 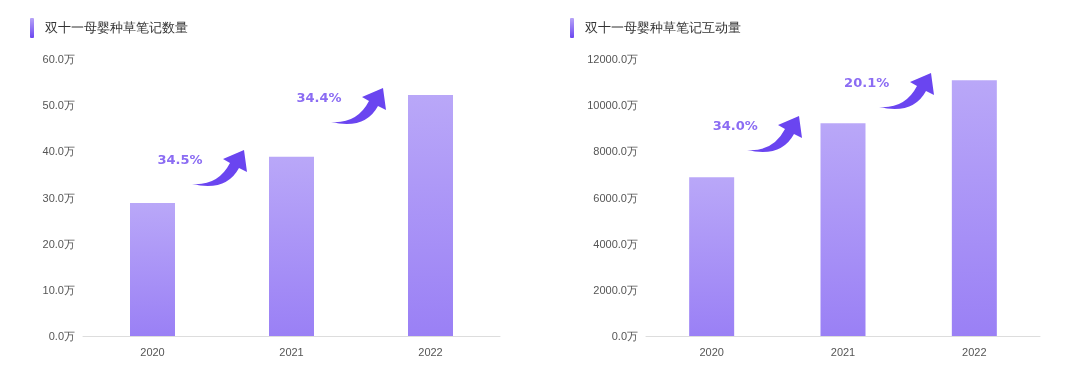 I want to click on y-tick-label: 60.0万, so click(x=58, y=59).